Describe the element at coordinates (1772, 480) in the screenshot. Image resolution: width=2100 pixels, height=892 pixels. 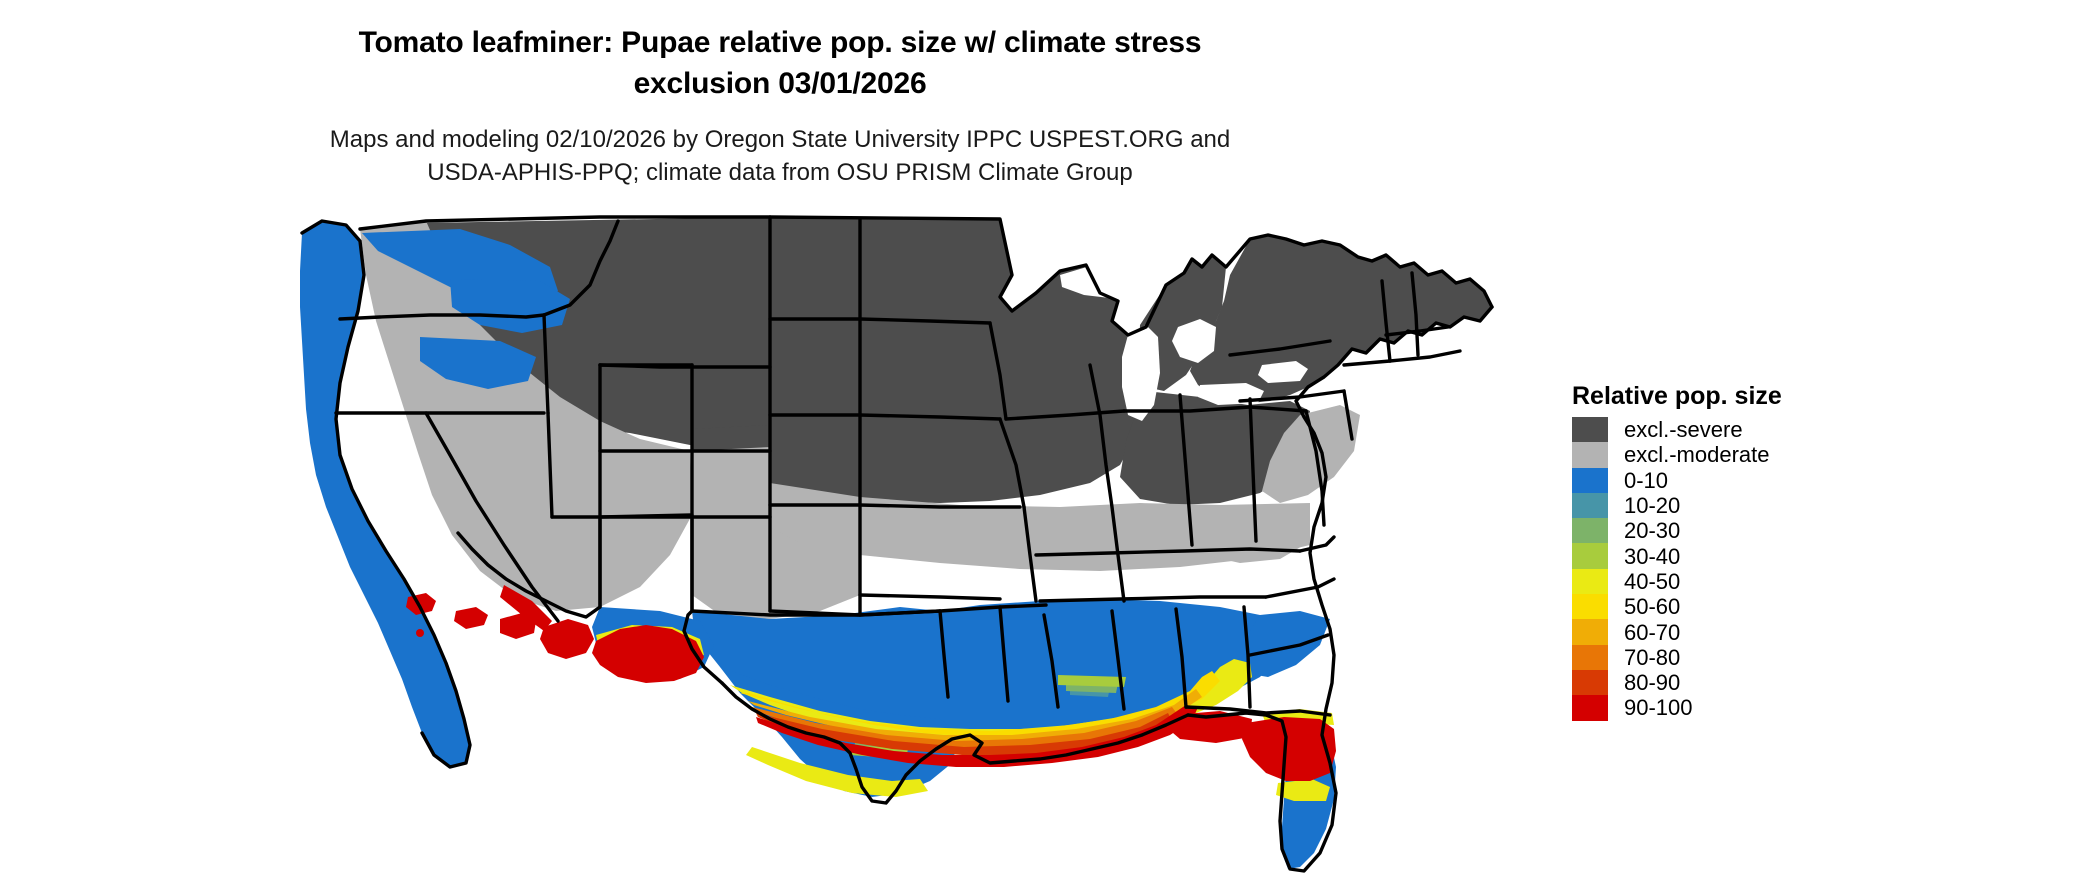
I see `legend-item: 0-10` at that location.